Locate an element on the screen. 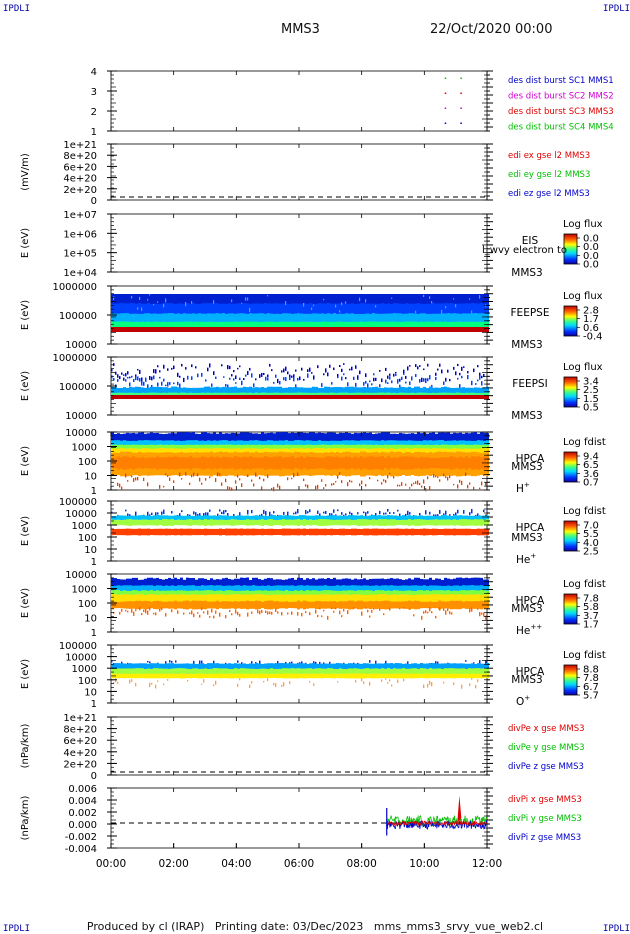 Image resolution: width=630 pixels, height=934 pixels. y-tick-label: 8e+20 is located at coordinates (80, 730).